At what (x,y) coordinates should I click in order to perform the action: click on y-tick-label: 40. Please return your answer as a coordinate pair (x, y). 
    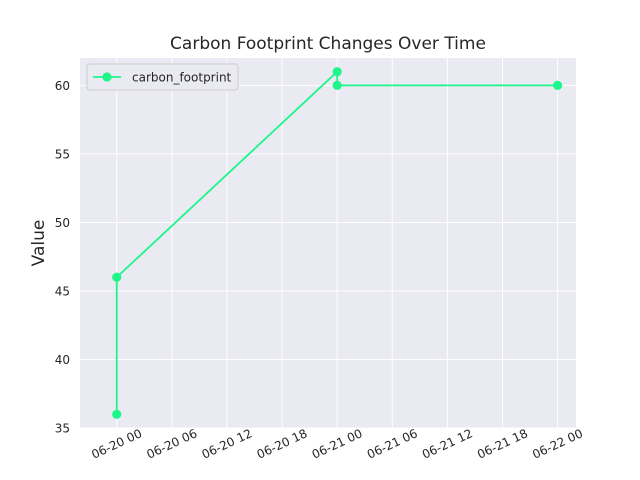
    Looking at the image, I should click on (62, 360).